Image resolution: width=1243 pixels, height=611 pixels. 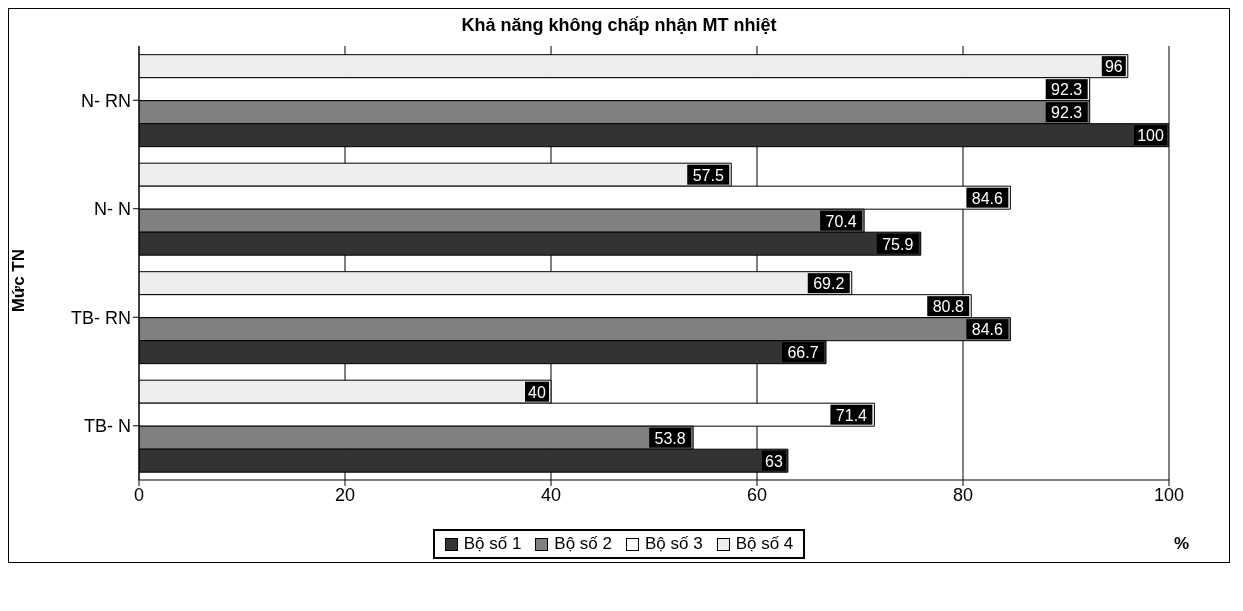 What do you see at coordinates (582, 544) in the screenshot?
I see `legend-label: Bộ số 2` at bounding box center [582, 544].